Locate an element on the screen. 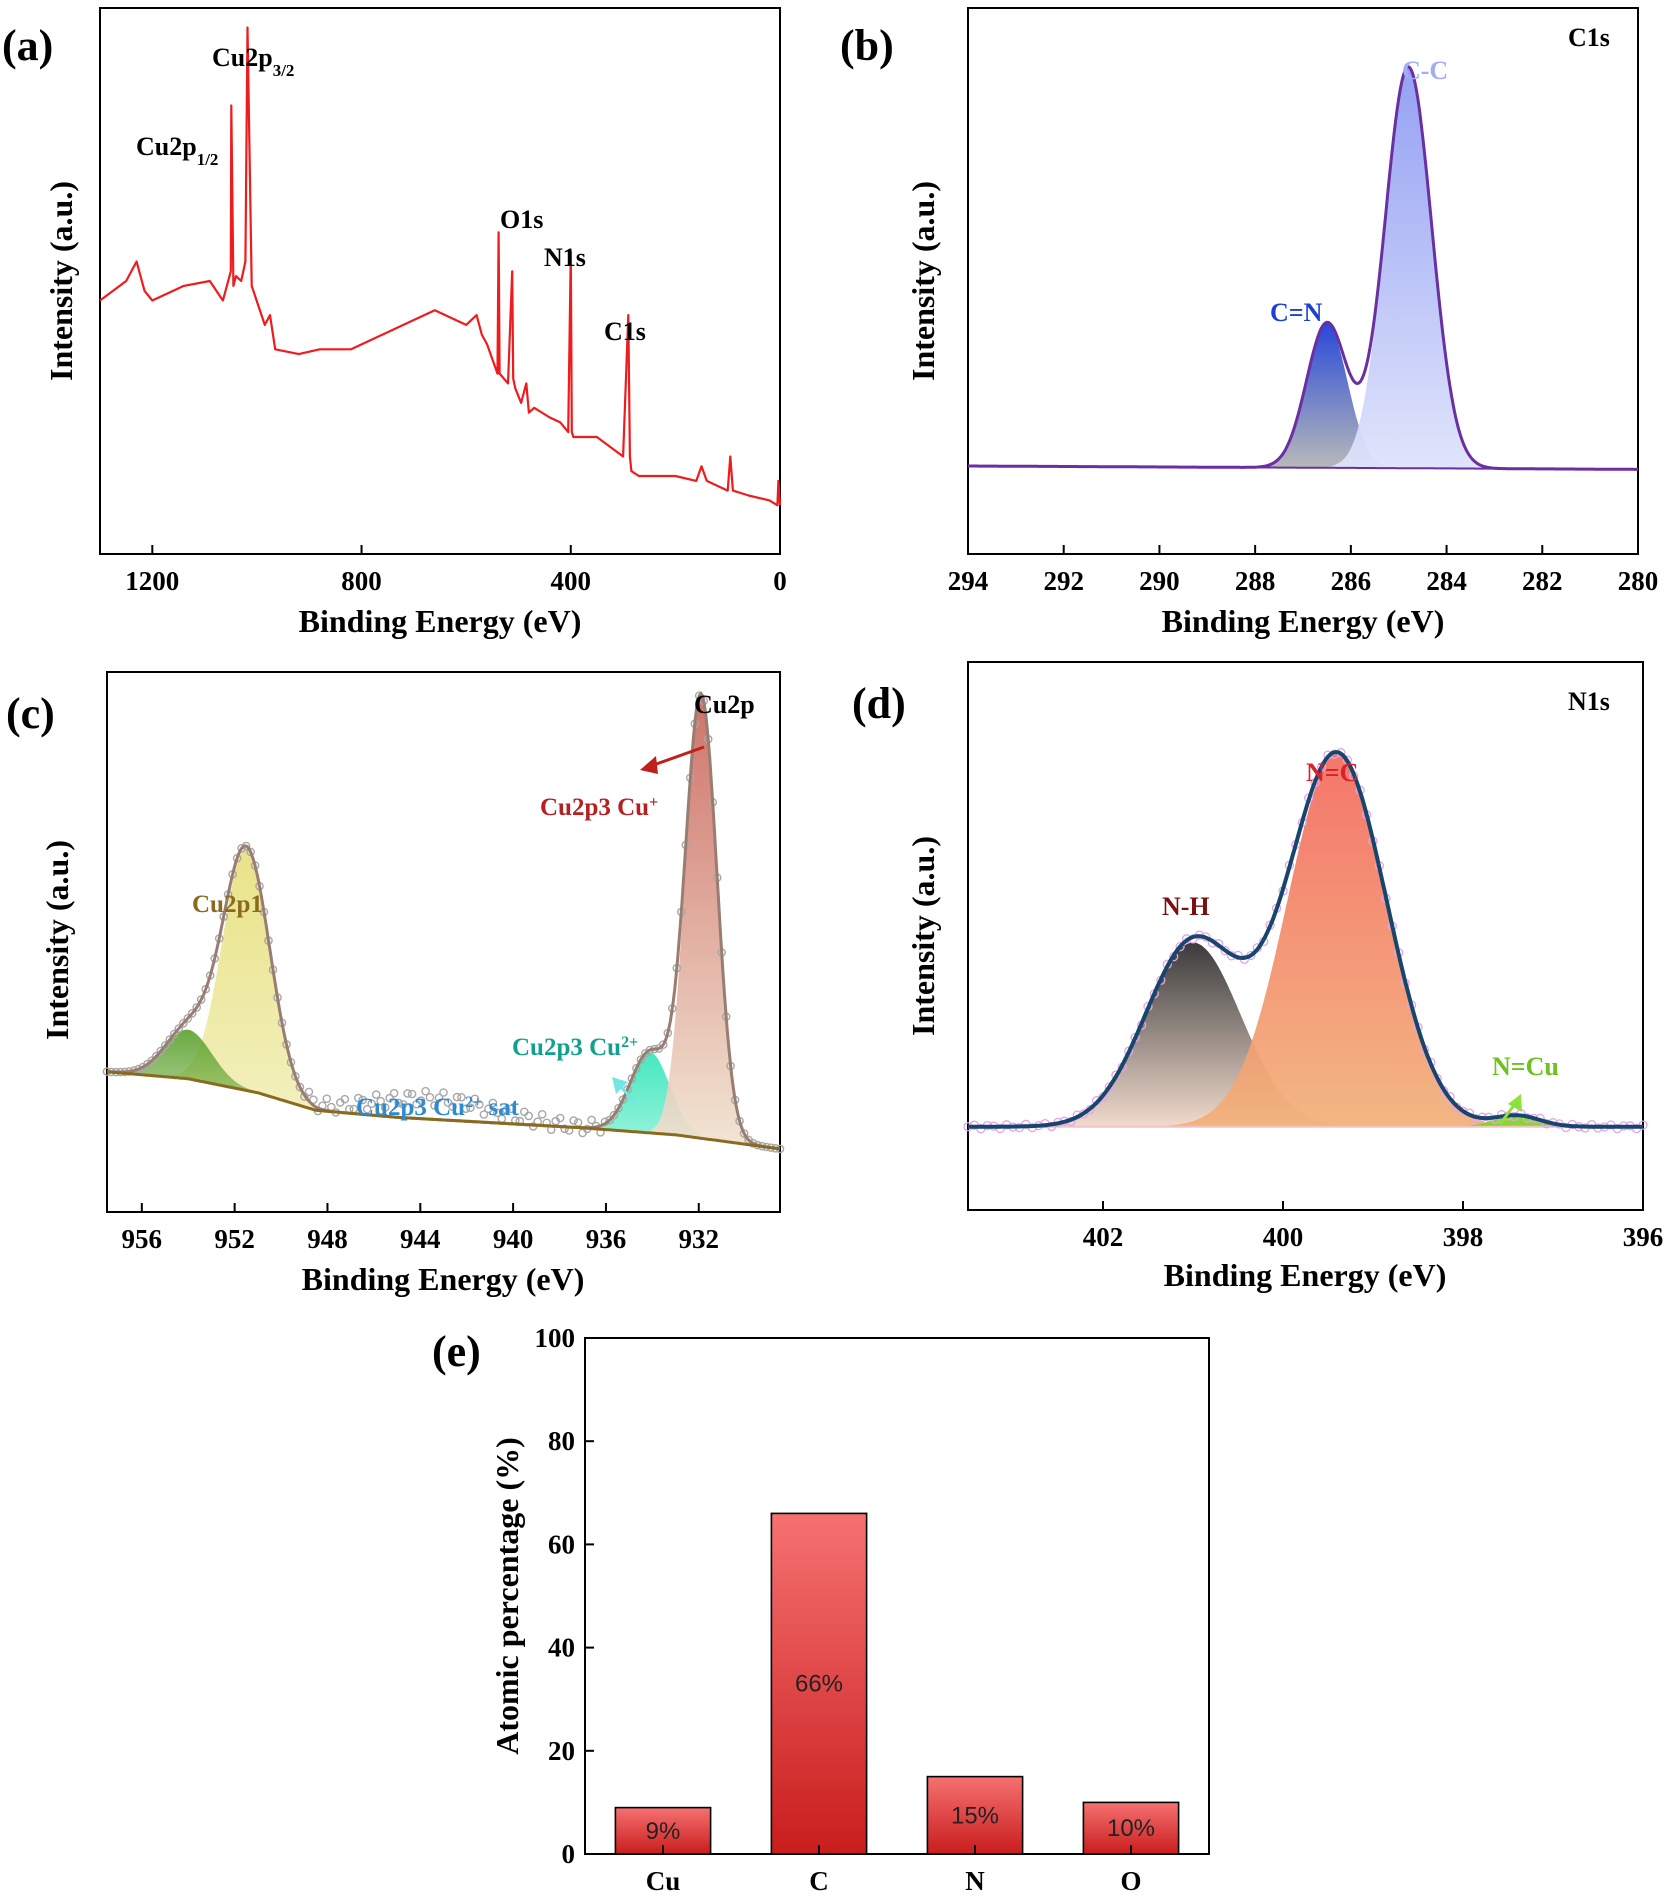 This screenshot has height=1897, width=1673. panel-c-ylabel: Intensity (a.u.) is located at coordinates (57, 940).